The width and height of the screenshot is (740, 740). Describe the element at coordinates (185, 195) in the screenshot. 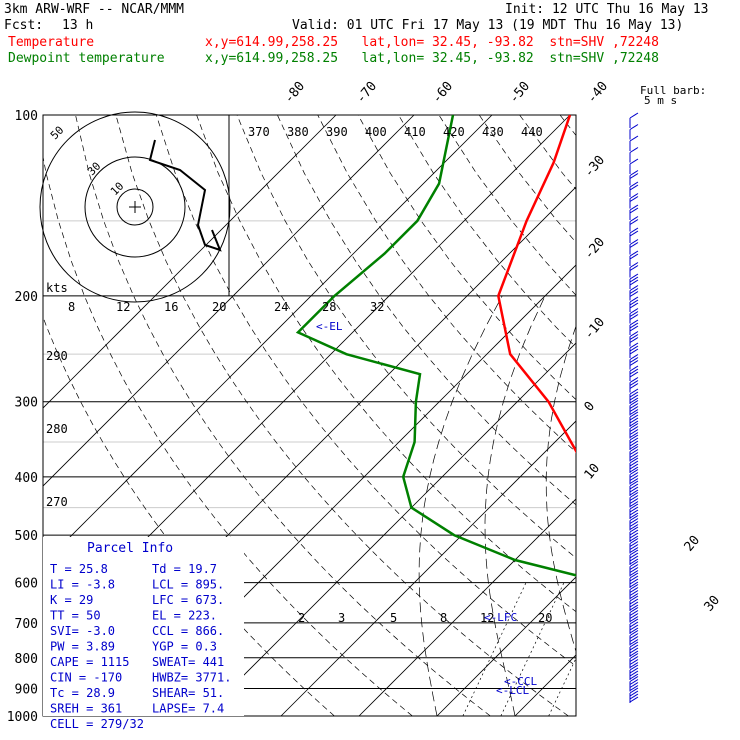

I see `hodograph-trace` at that location.